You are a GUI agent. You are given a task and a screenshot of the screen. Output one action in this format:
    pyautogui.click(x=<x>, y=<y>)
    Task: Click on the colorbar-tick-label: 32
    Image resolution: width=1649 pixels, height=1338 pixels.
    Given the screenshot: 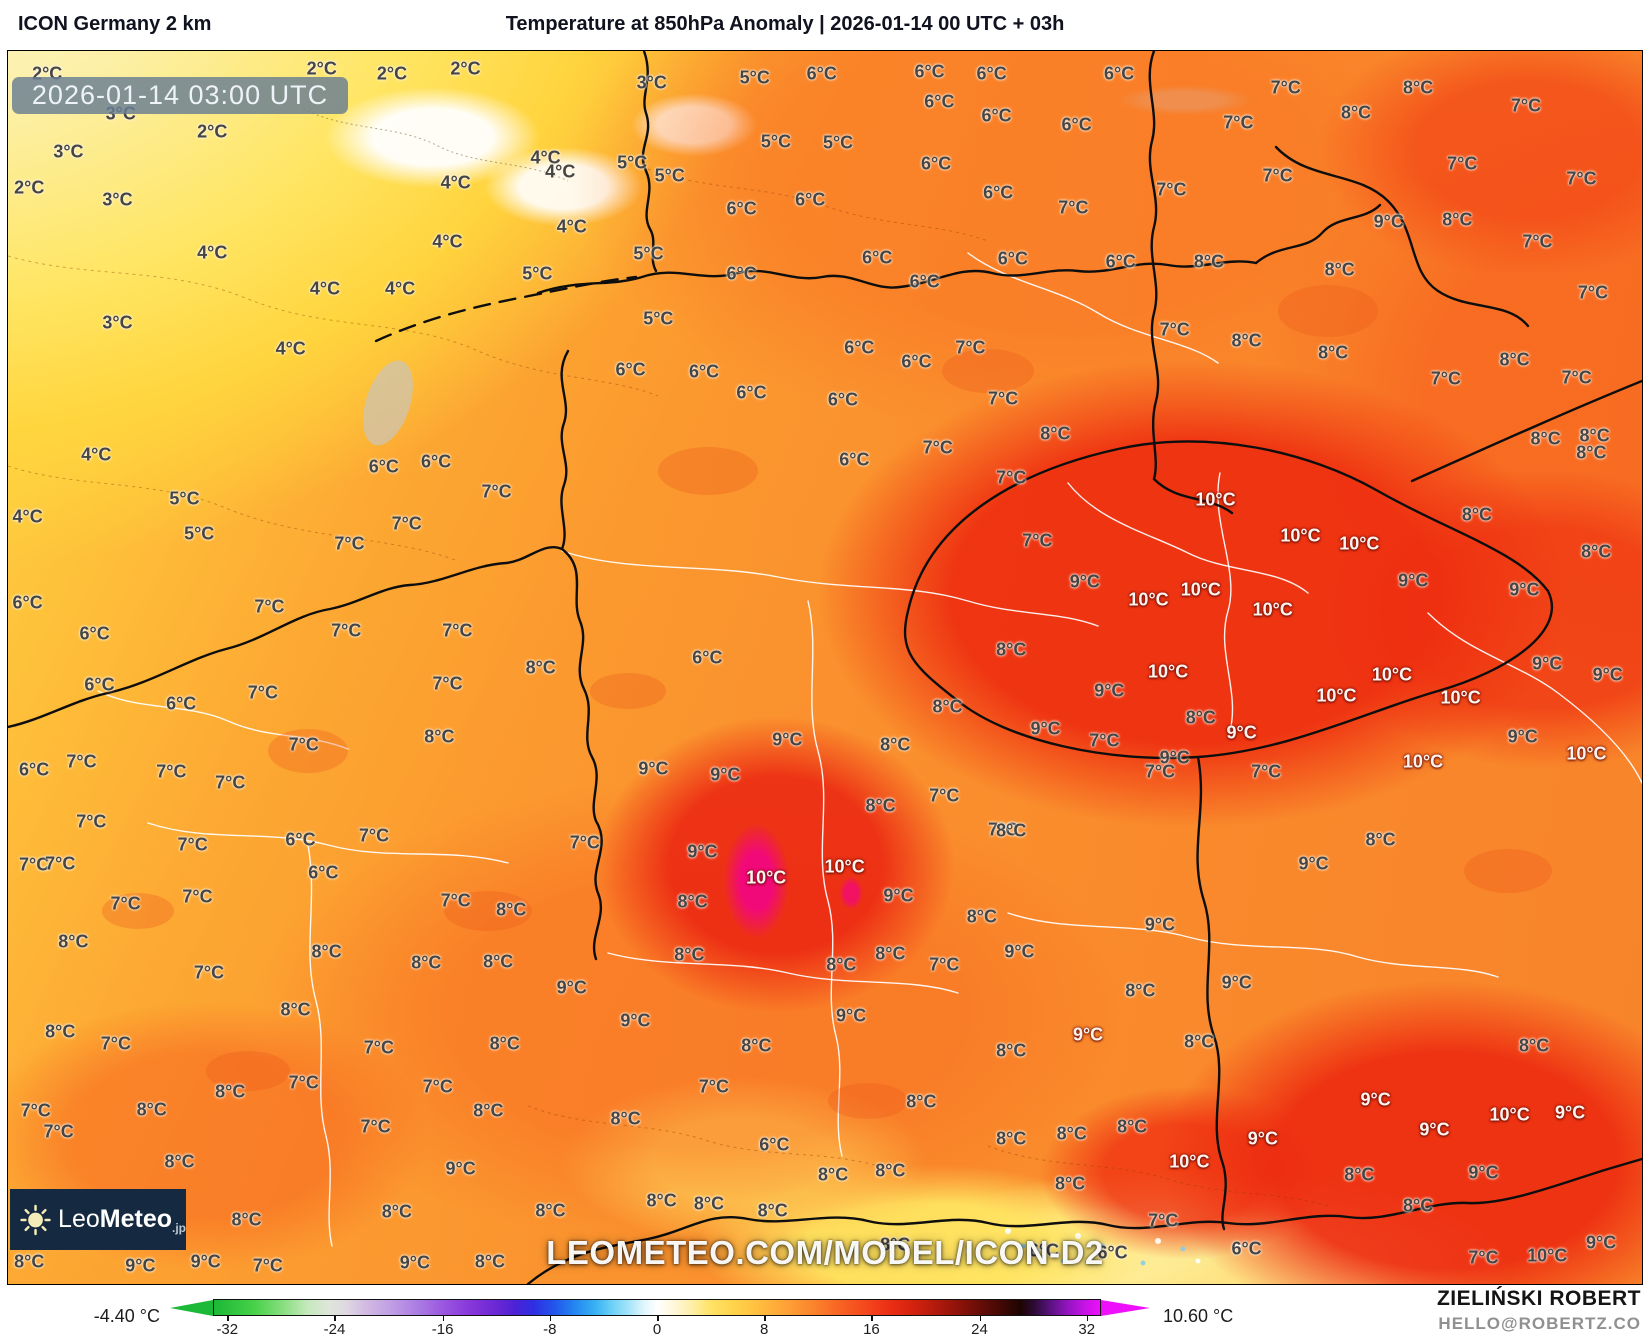 What is the action you would take?
    pyautogui.click(x=1087, y=1329)
    